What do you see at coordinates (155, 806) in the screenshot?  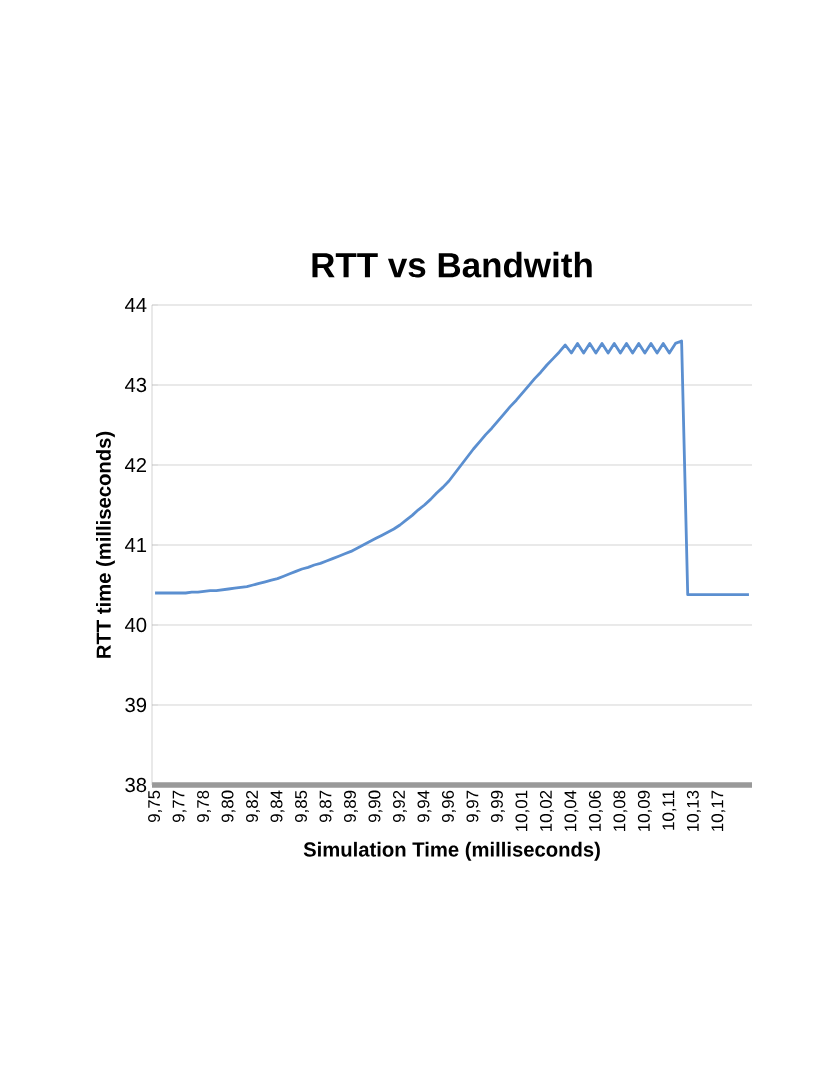 I see `x-tick-label: 9,75` at bounding box center [155, 806].